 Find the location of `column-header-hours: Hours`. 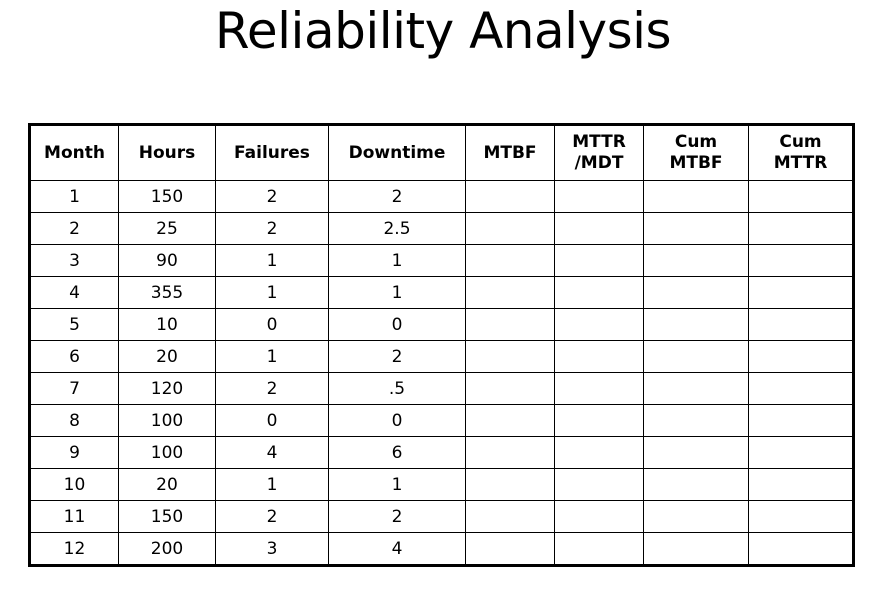

column-header-hours: Hours is located at coordinates (167, 152).